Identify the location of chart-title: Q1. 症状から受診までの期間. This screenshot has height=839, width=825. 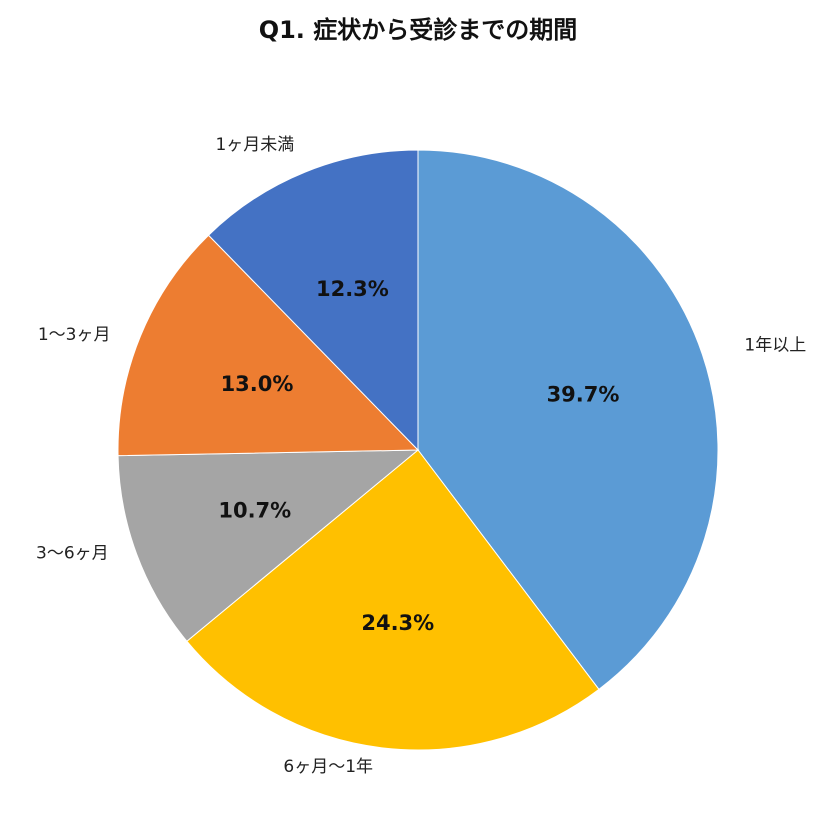
(418, 30).